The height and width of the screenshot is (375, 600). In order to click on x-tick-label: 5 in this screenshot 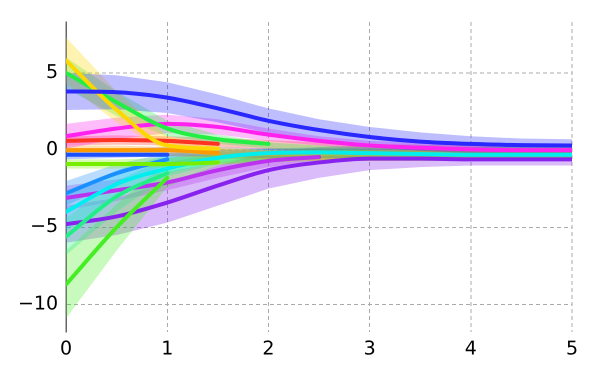, I will do `click(572, 349)`.